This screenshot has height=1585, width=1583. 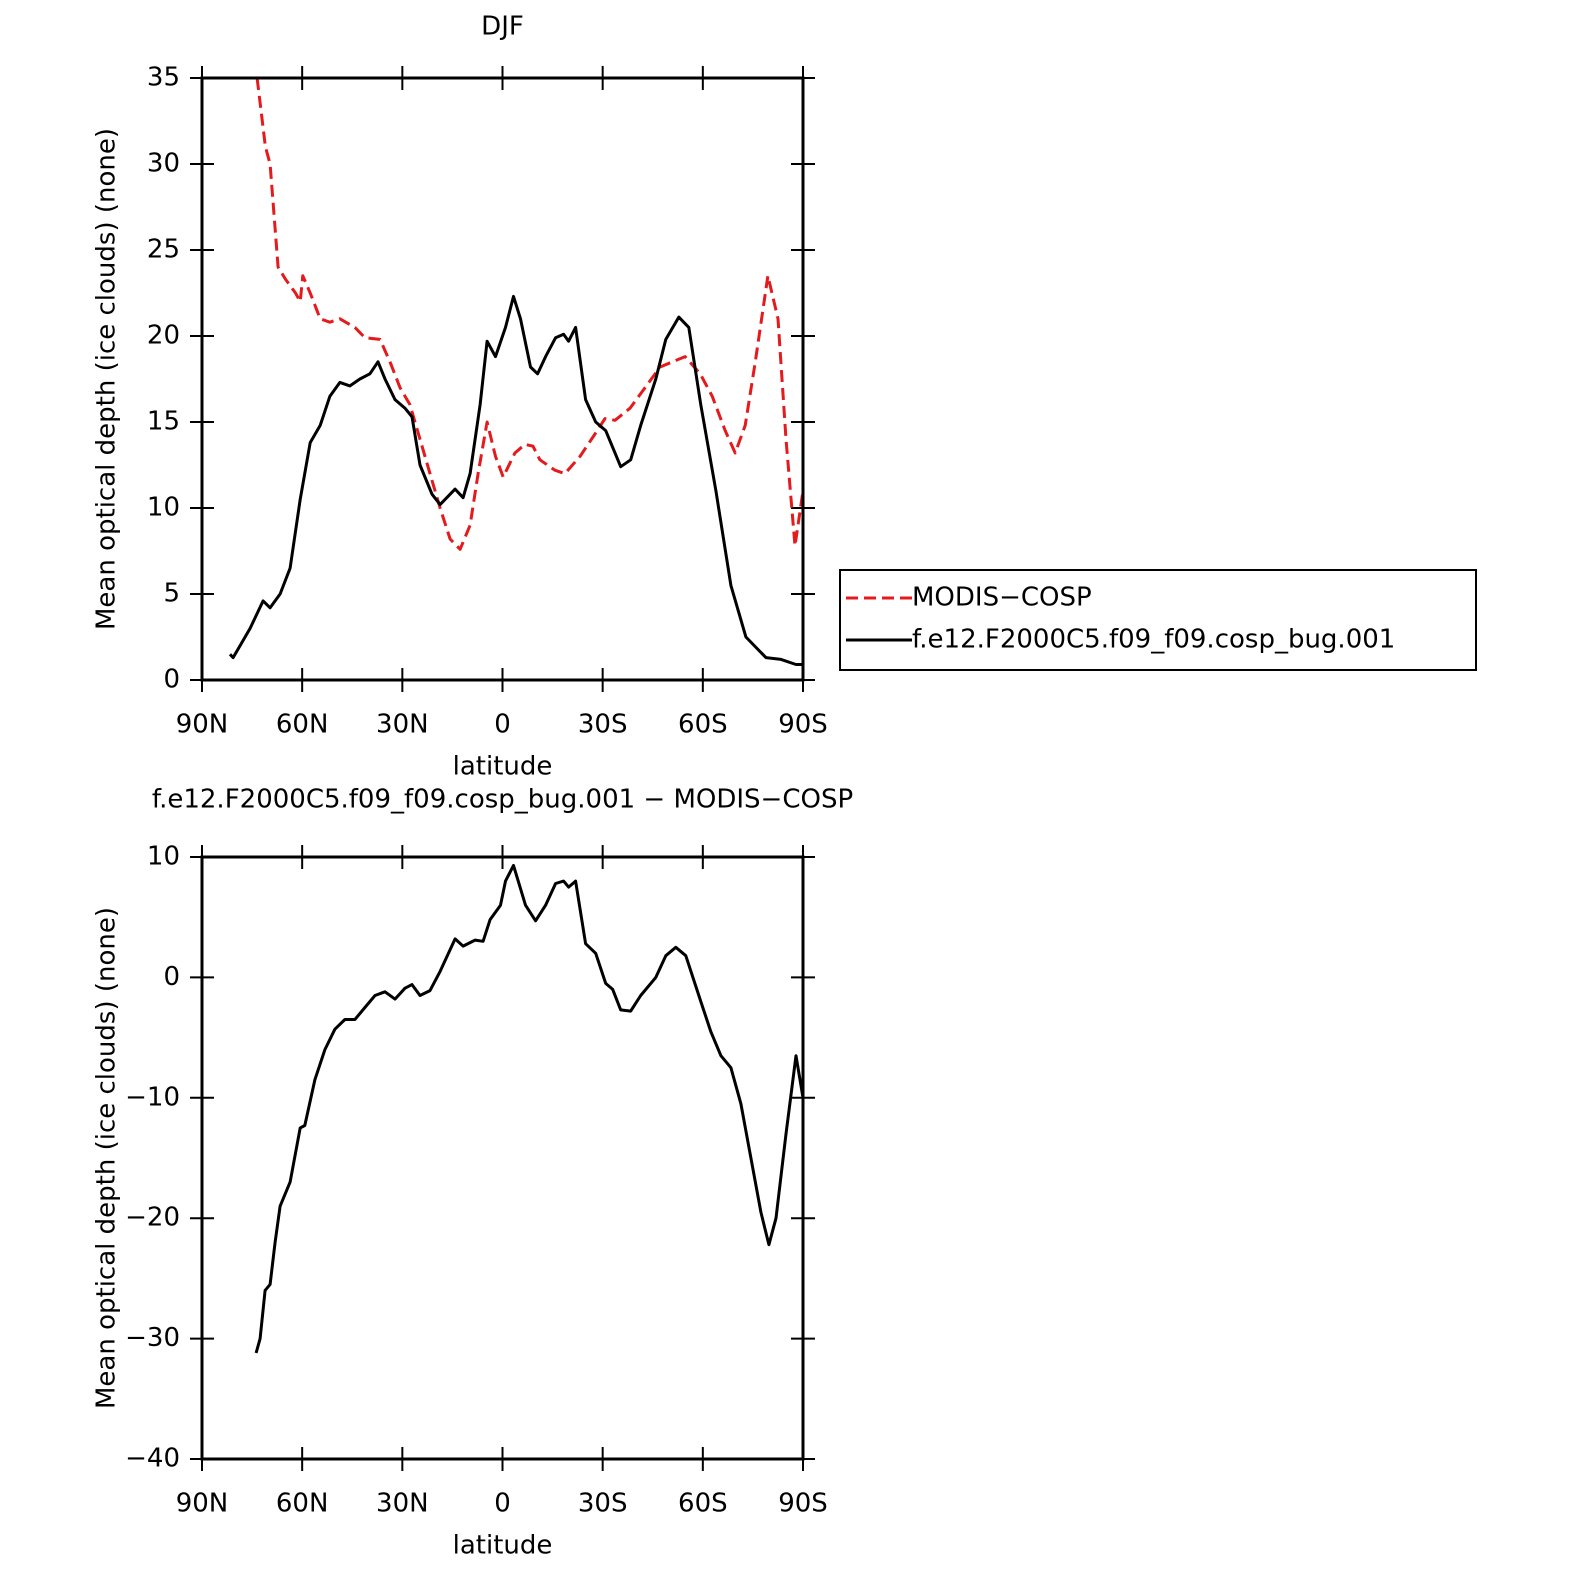 What do you see at coordinates (502, 27) in the screenshot?
I see `chart-title: DJF` at bounding box center [502, 27].